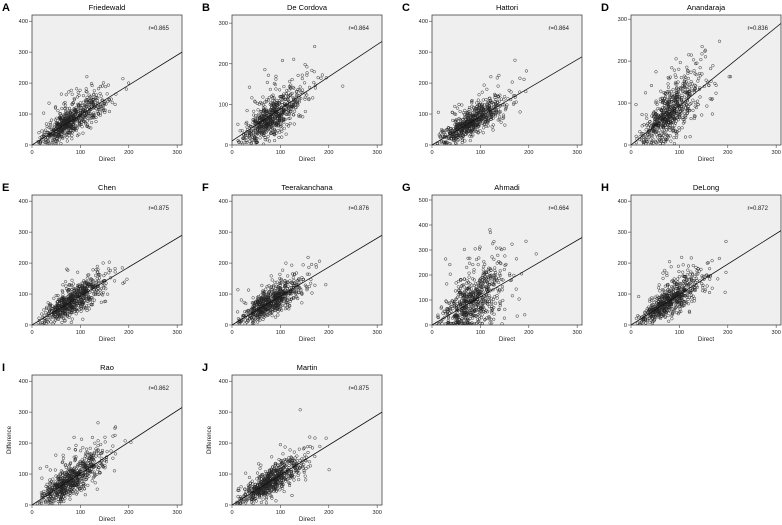  I want to click on plot-area, so click(706, 260).